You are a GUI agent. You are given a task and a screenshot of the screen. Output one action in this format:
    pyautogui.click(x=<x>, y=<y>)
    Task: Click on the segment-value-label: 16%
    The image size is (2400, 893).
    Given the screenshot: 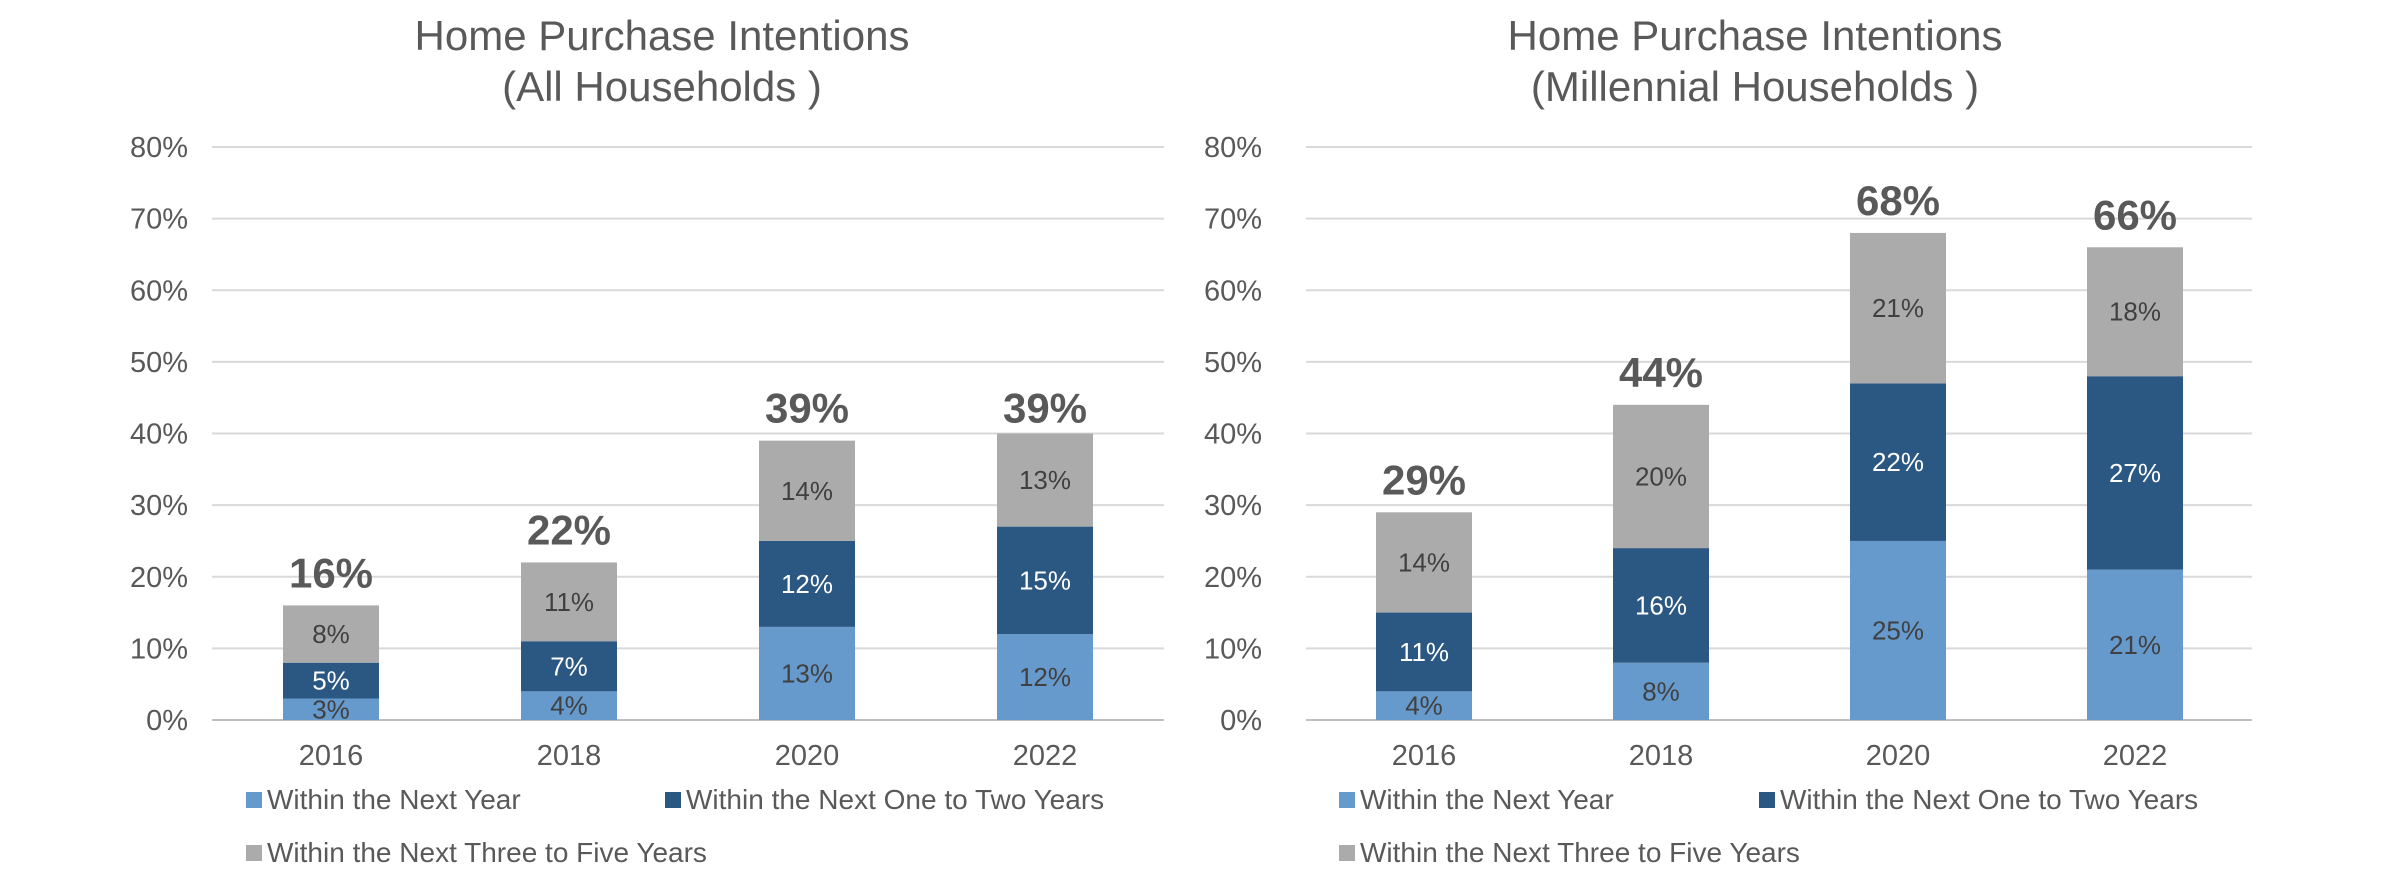 What is the action you would take?
    pyautogui.click(x=1661, y=605)
    